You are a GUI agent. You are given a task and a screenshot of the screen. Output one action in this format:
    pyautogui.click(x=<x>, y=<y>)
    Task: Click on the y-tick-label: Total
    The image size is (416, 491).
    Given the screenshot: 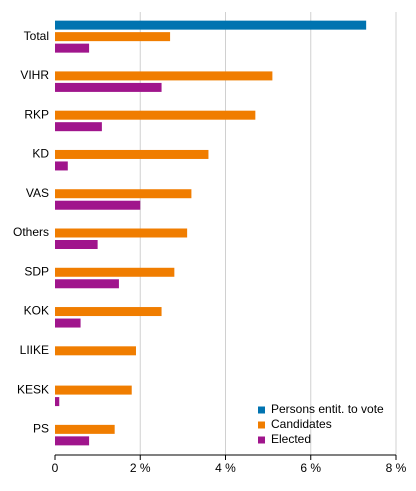 What is the action you would take?
    pyautogui.click(x=36, y=36)
    